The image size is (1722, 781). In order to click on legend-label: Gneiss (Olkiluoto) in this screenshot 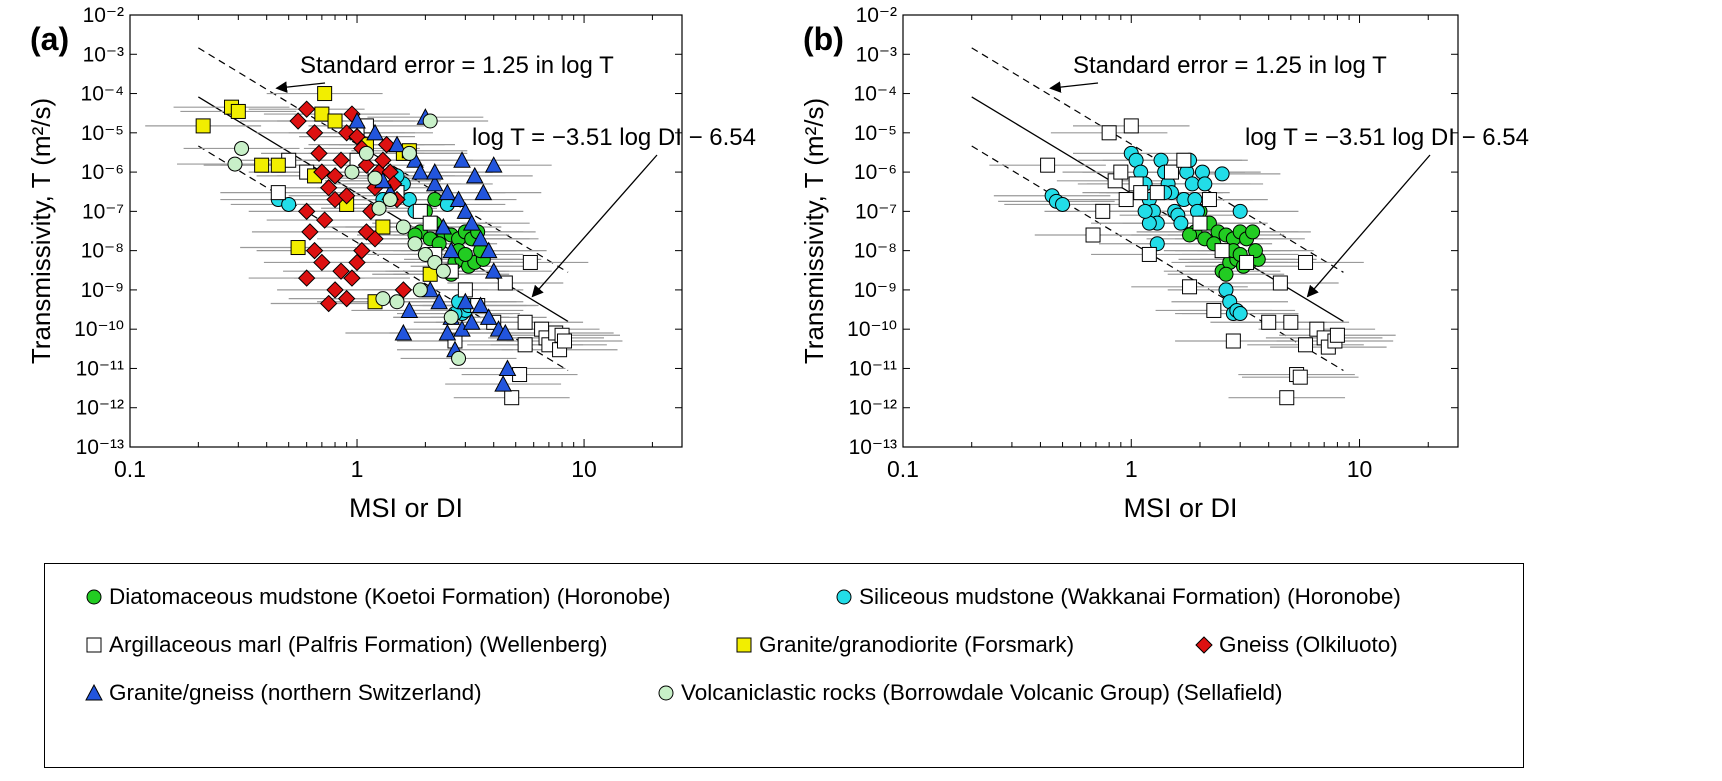, I will do `click(1308, 644)`.